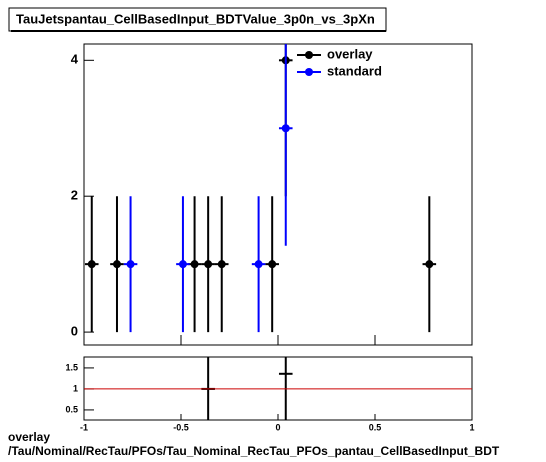 Image resolution: width=546 pixels, height=462 pixels. I want to click on legend-label: overlay, so click(350, 53).